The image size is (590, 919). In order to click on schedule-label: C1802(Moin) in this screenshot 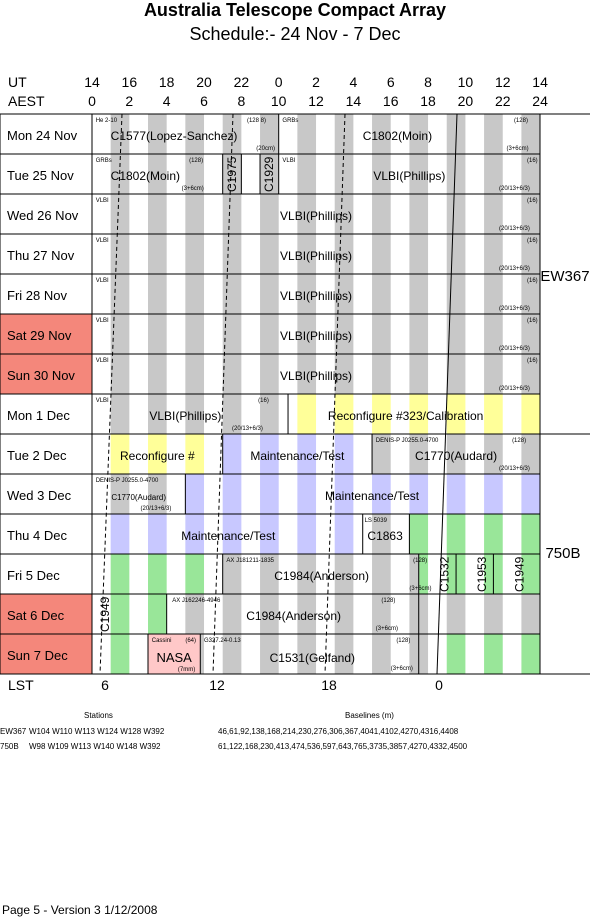, I will do `click(145, 176)`.